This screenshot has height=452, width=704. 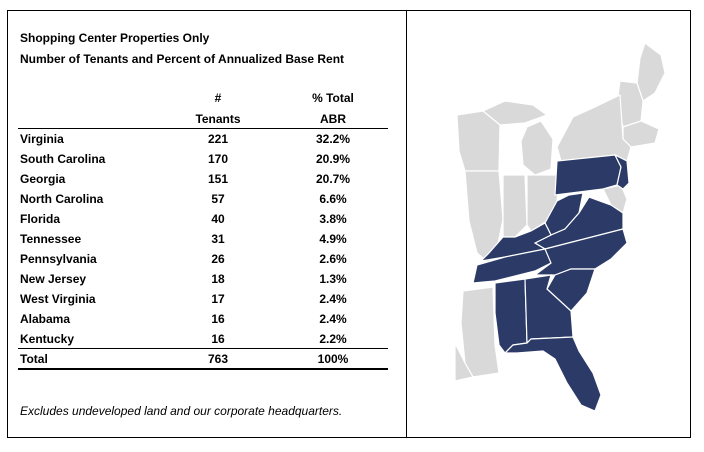 What do you see at coordinates (218, 299) in the screenshot?
I see `tenant-count: 17` at bounding box center [218, 299].